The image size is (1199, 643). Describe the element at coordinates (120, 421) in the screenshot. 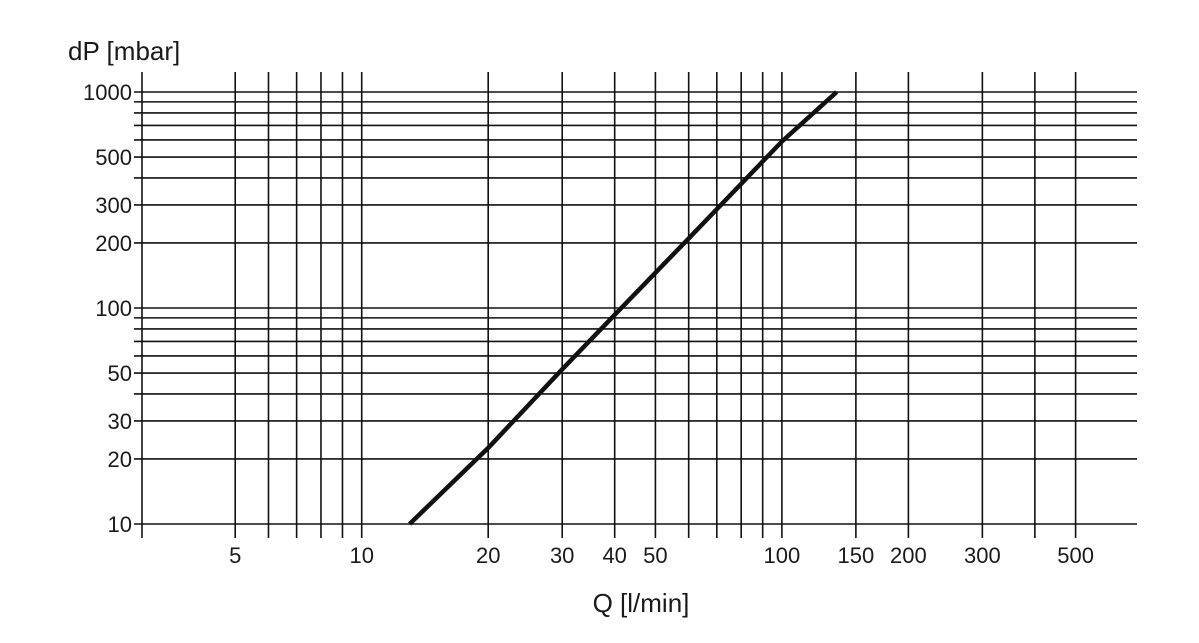

I see `y-tick-label-30: 30` at that location.